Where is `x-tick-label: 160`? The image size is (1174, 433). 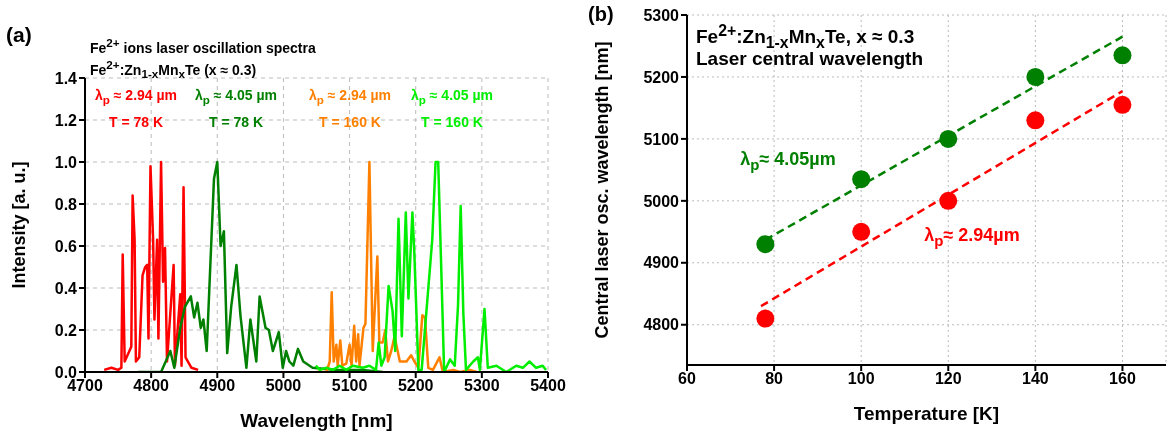
x-tick-label: 160 is located at coordinates (1122, 379).